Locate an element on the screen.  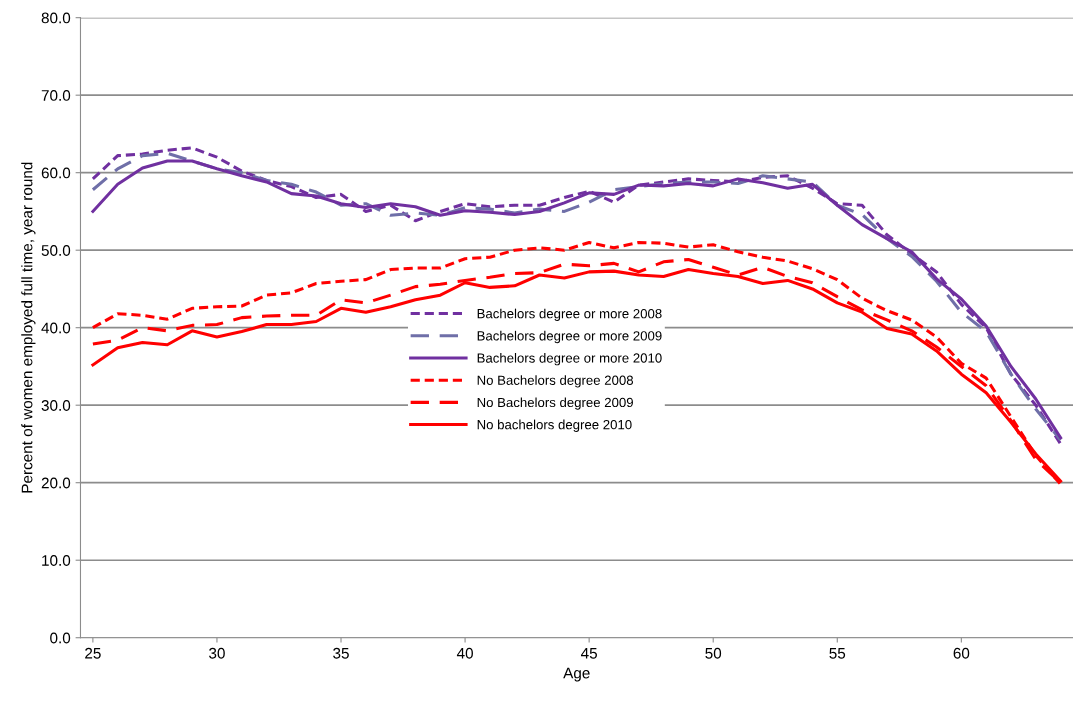
x-tick-label: 40 is located at coordinates (464, 653).